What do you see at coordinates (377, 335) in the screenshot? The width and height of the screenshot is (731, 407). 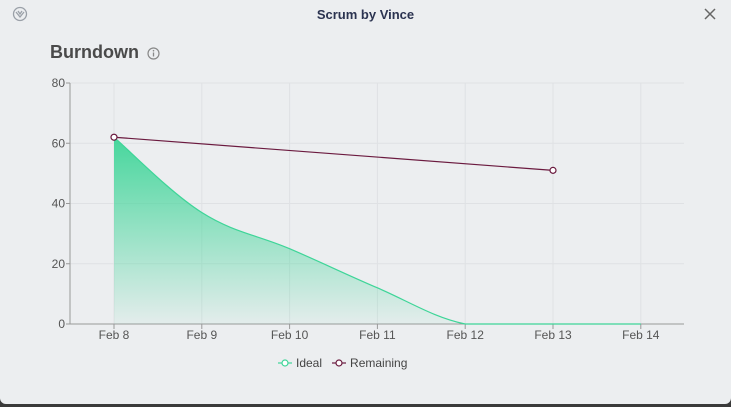 I see `x-tick-label: Feb 11` at bounding box center [377, 335].